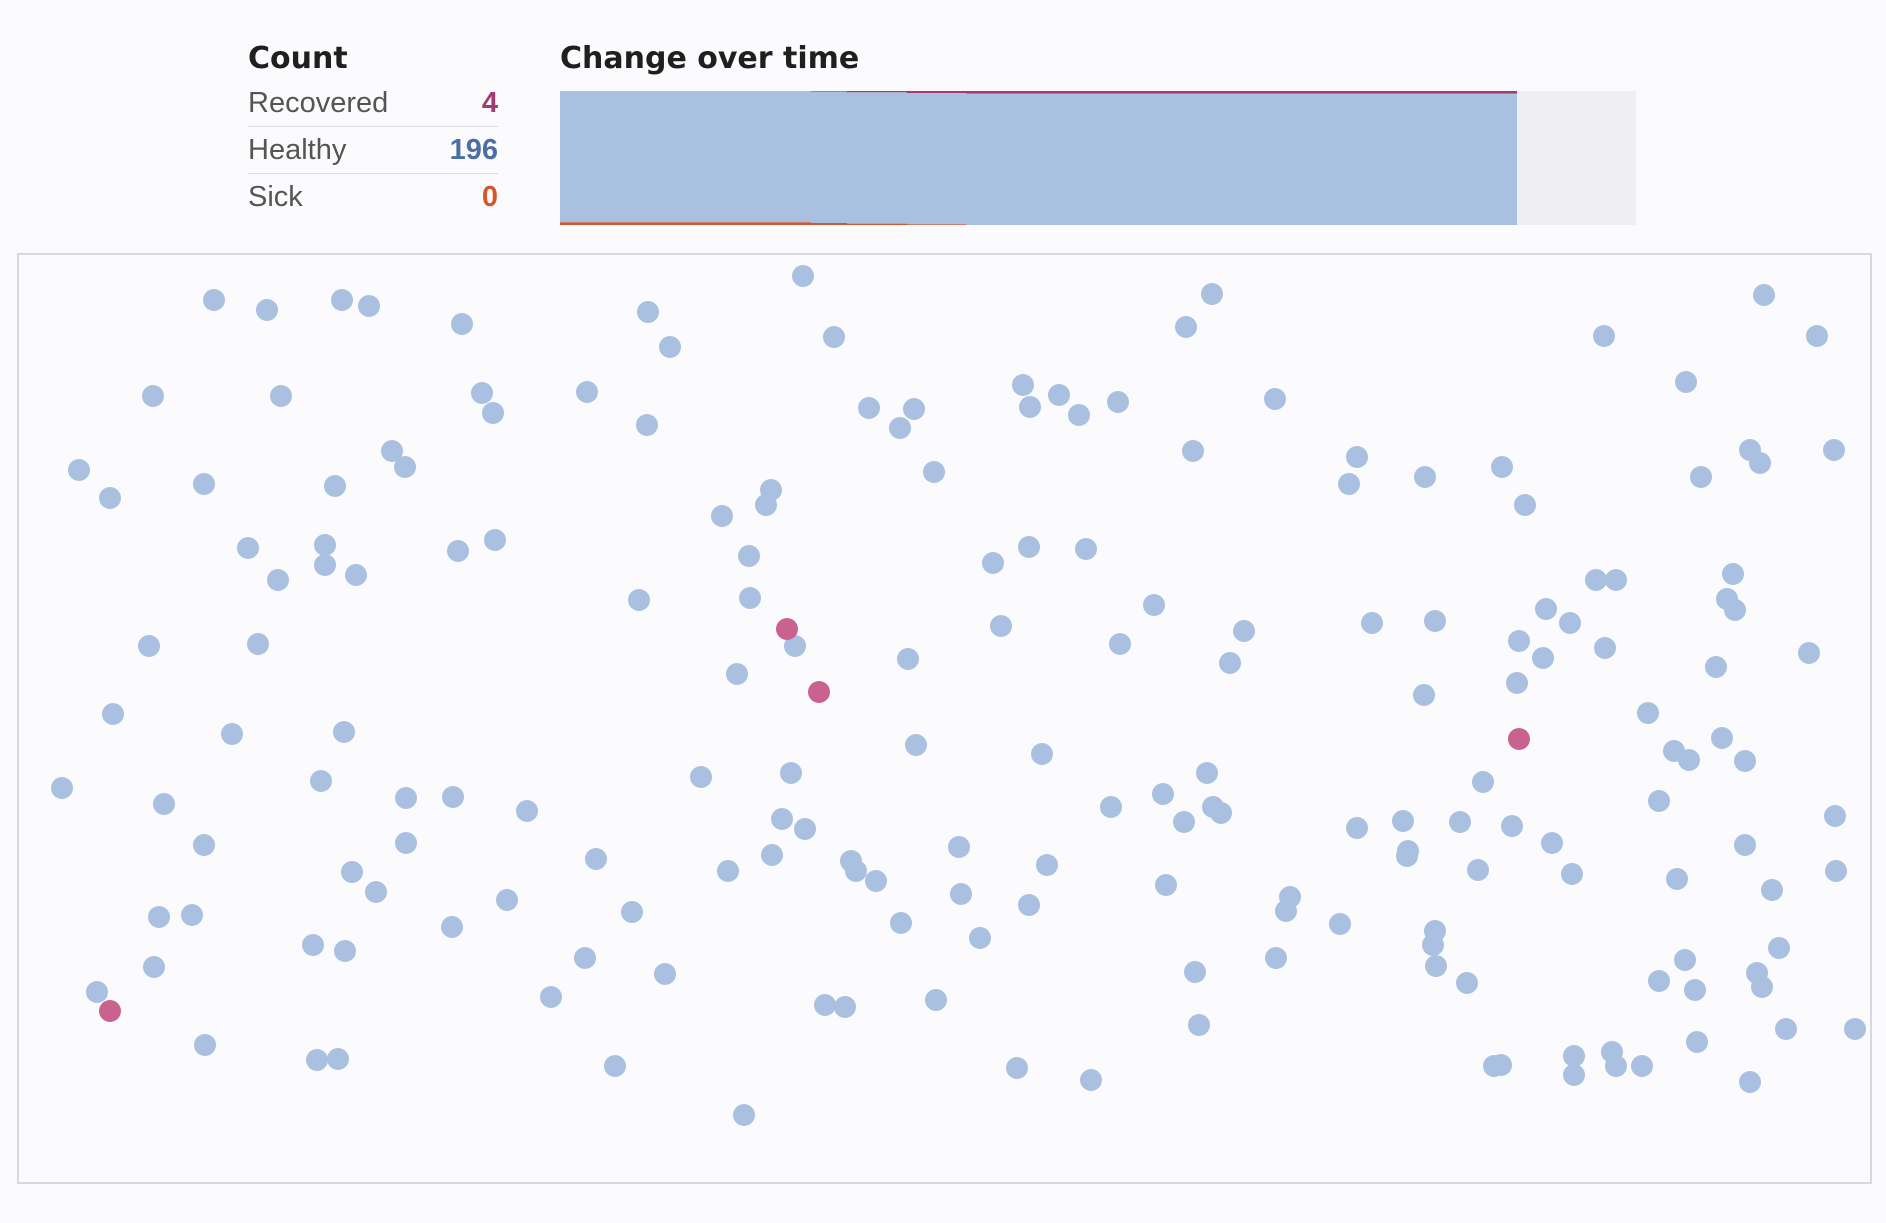 The height and width of the screenshot is (1223, 1886). I want to click on count-row-recovered: Recovered 4, so click(373, 103).